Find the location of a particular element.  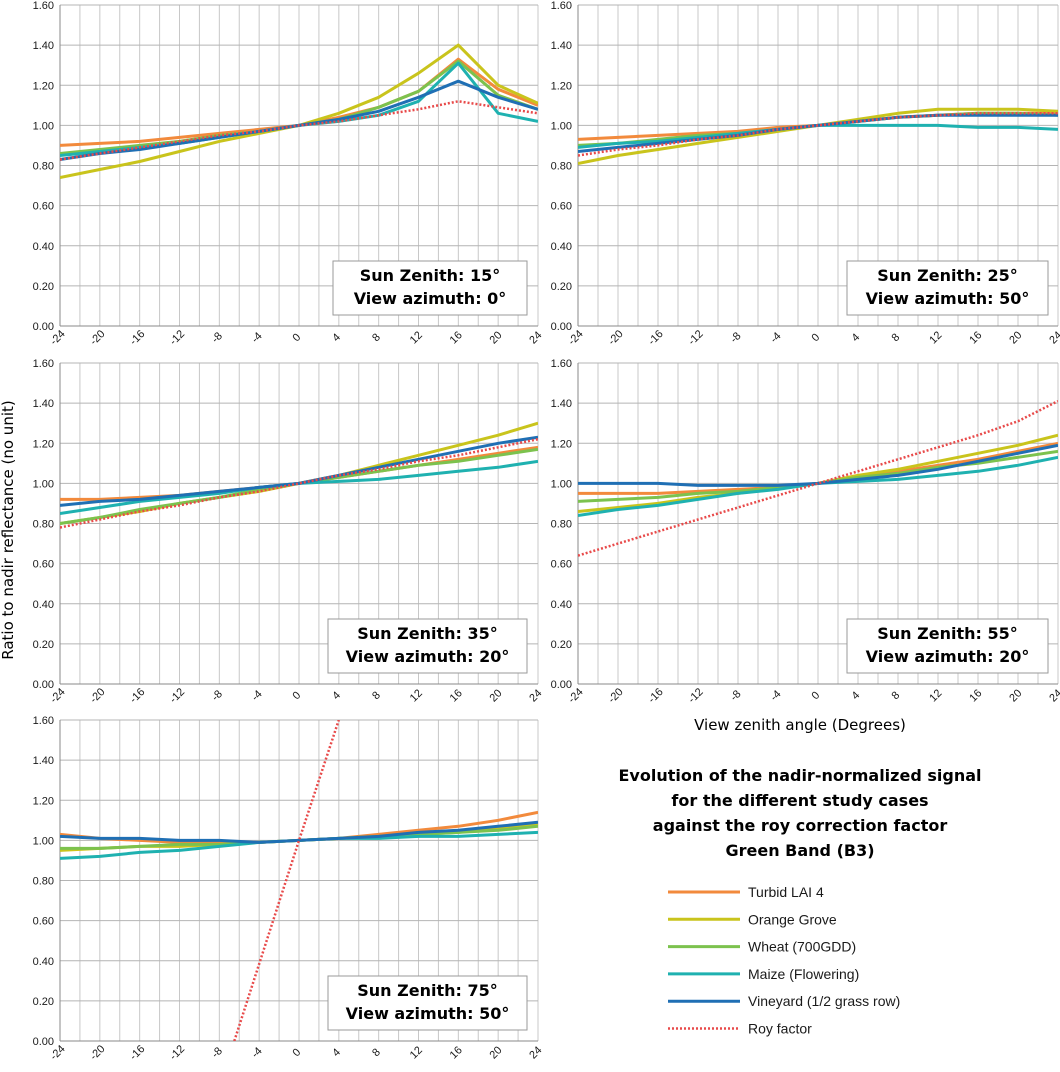

annotation-line: View azimuth: 50° is located at coordinates (948, 298).